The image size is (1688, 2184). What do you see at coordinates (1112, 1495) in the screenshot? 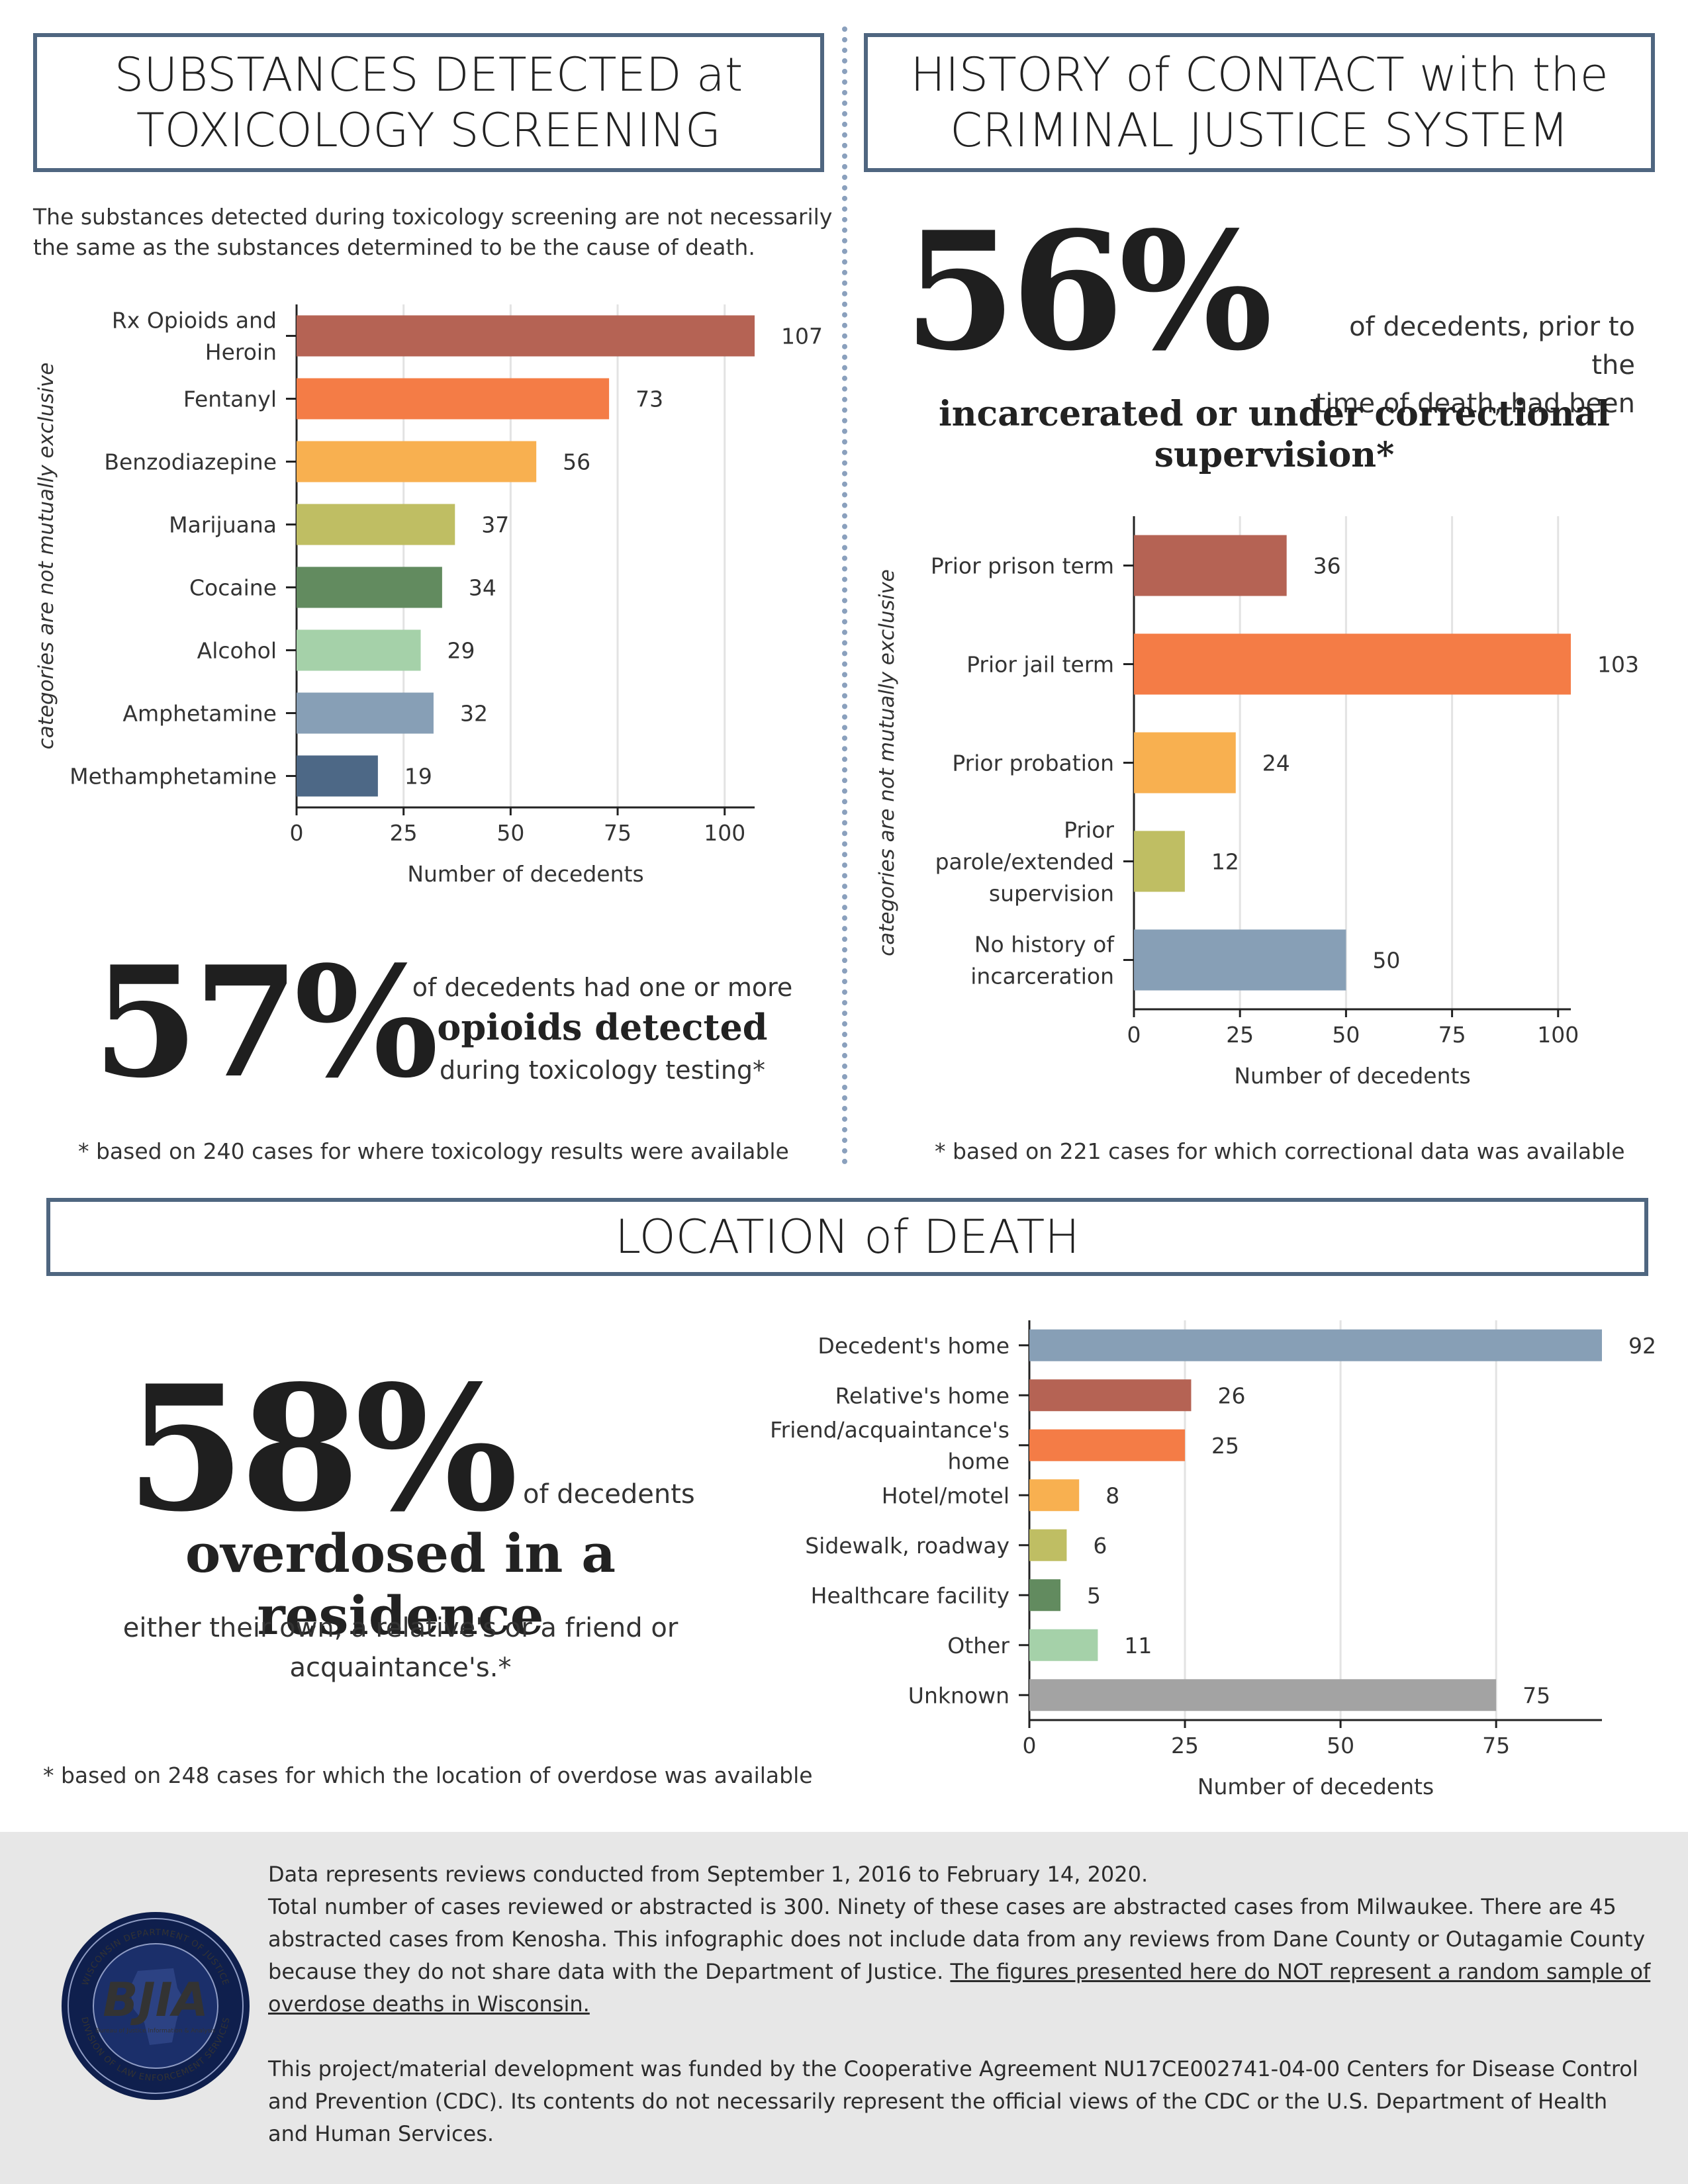
I see `data-label: 8` at bounding box center [1112, 1495].